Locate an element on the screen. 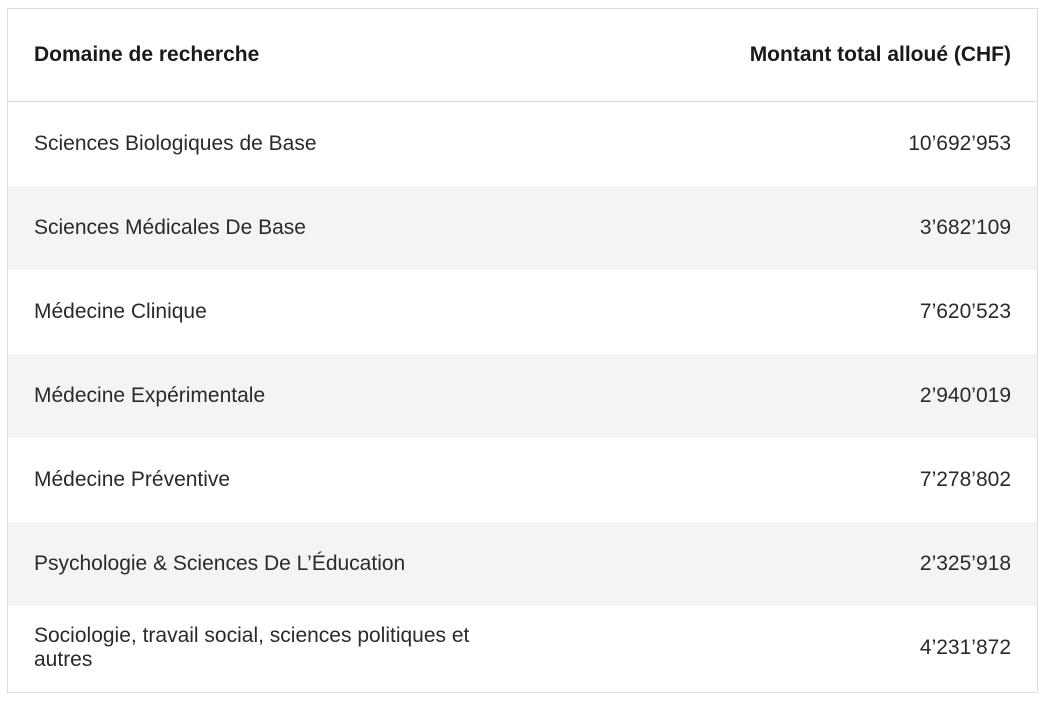  table-row: Sciences Médicales De Base 3’682’109 is located at coordinates (522, 228).